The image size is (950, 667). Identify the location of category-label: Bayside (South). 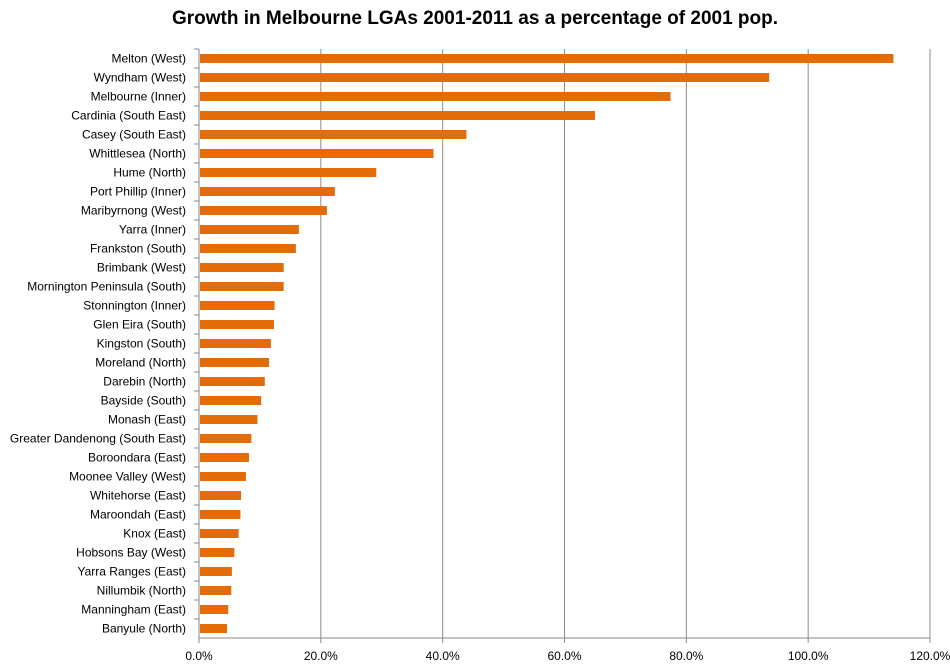
(143, 401).